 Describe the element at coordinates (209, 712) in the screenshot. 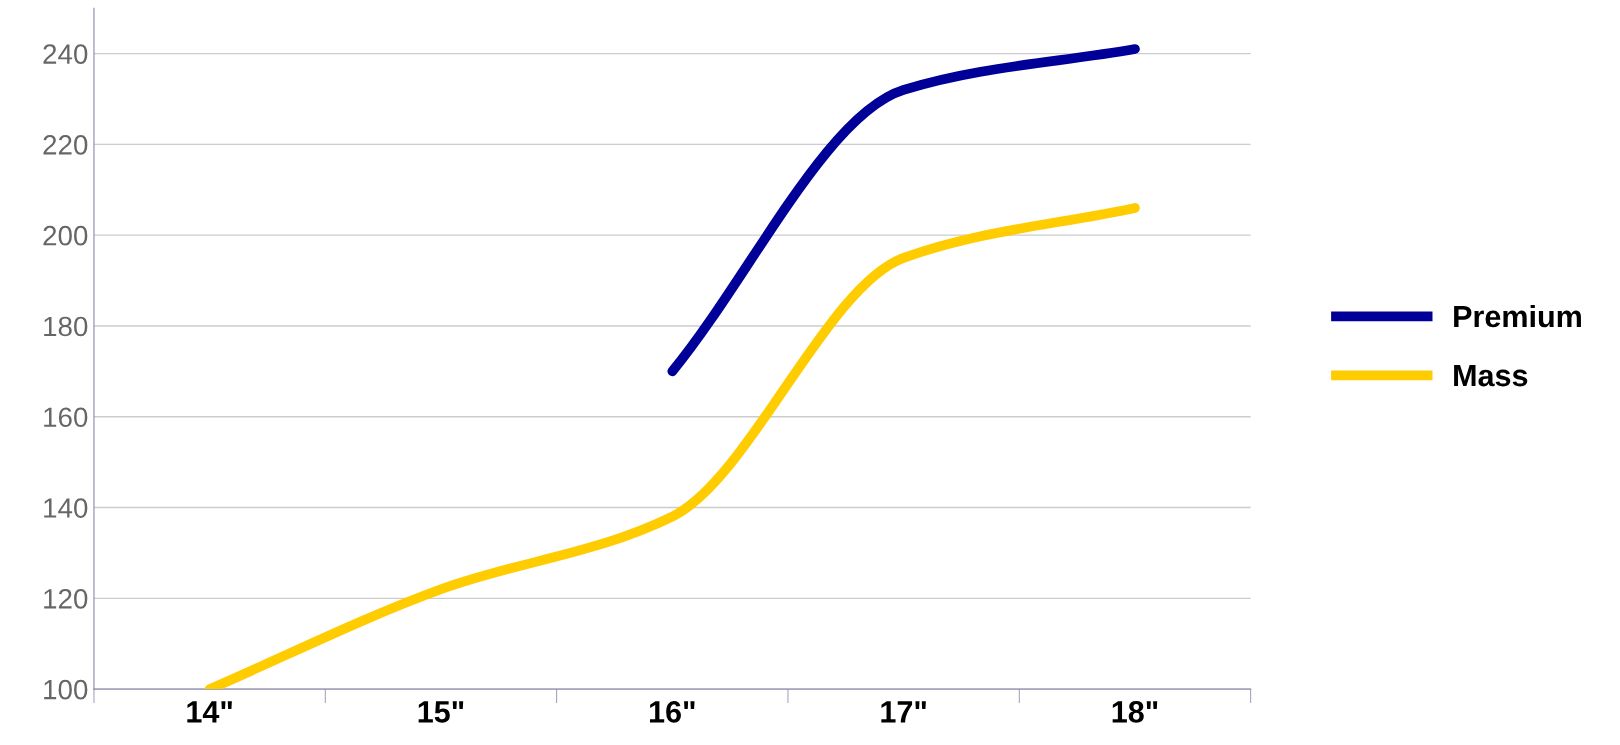

I see `x-tick-label: 14"` at that location.